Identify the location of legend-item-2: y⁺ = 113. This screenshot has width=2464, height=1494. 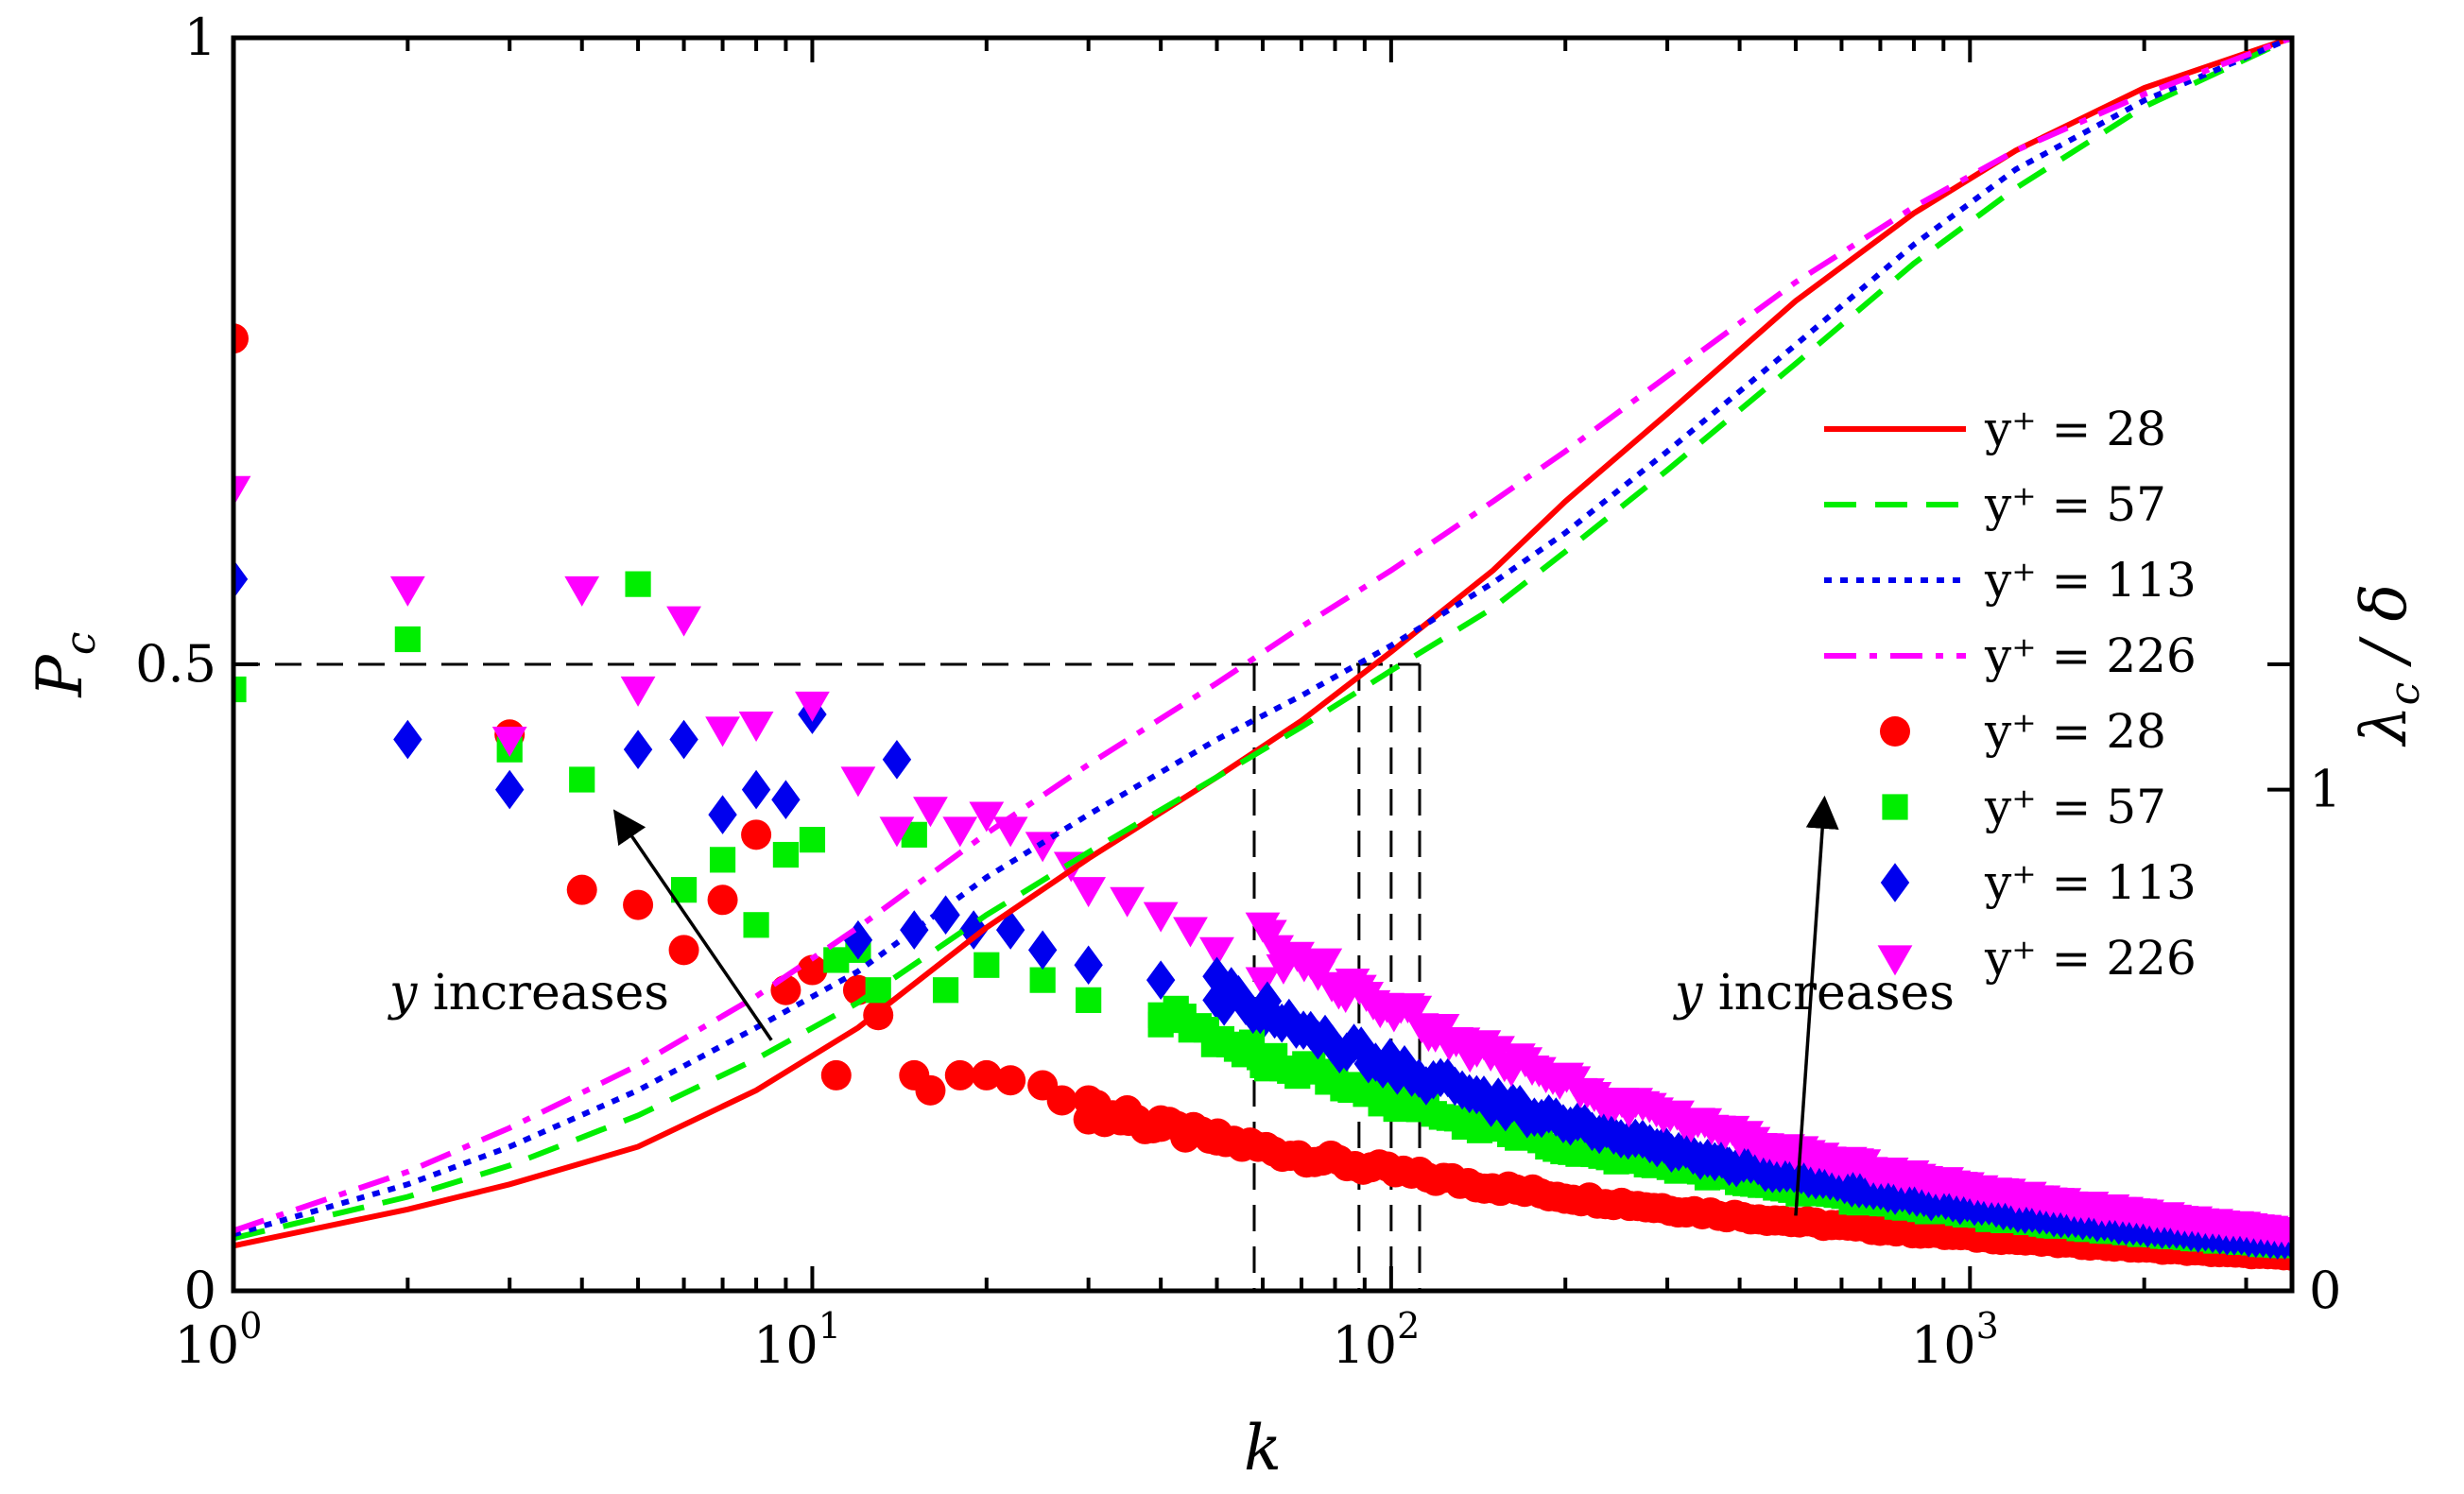
(2010, 580).